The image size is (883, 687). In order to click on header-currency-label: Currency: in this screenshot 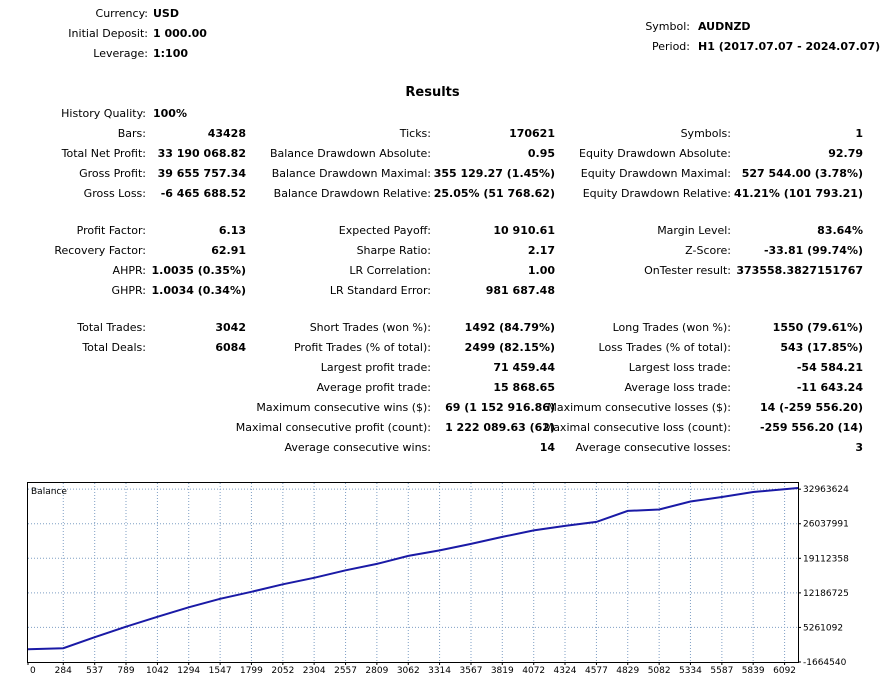, I will do `click(121, 13)`.